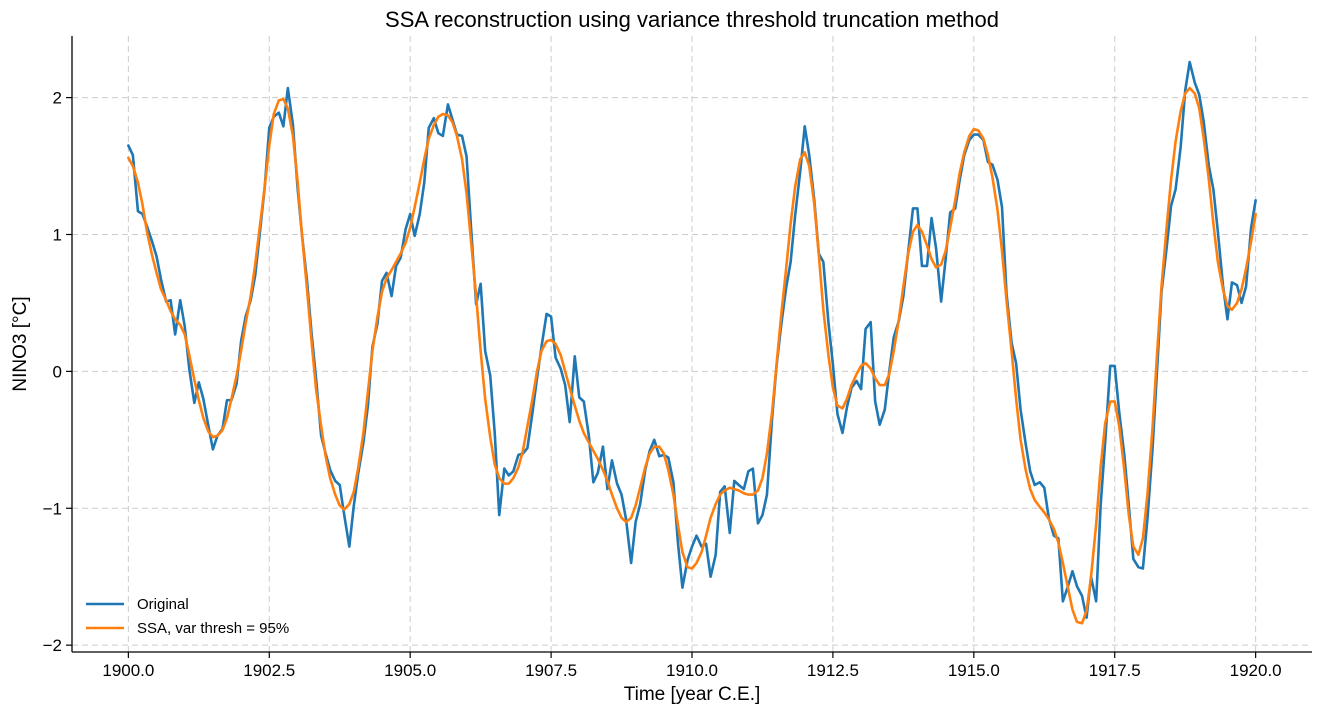 The image size is (1321, 714). I want to click on y-axis-label: NINO3 [°C], so click(20, 343).